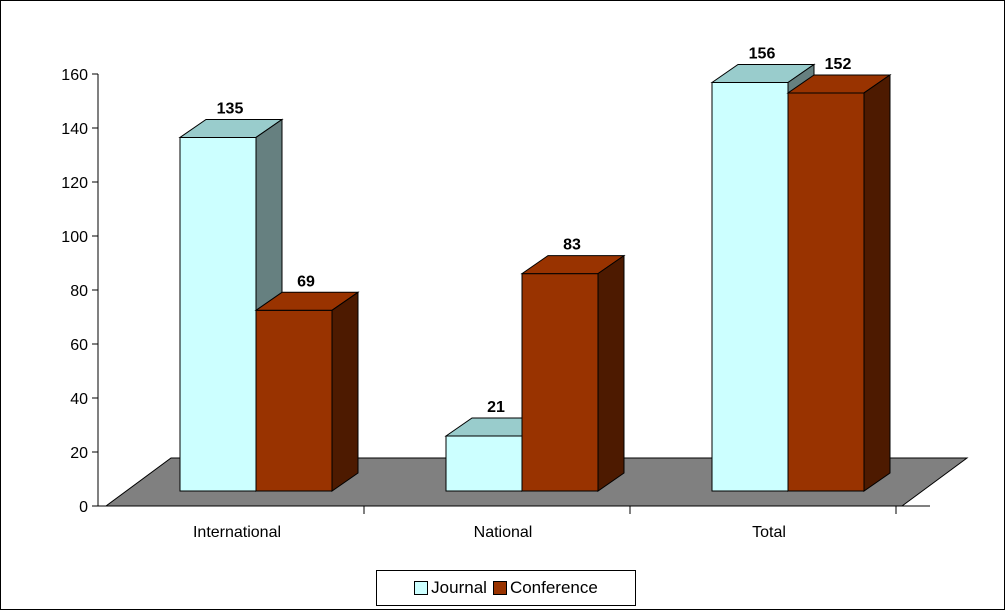  What do you see at coordinates (79, 291) in the screenshot?
I see `y-tick-label: 80` at bounding box center [79, 291].